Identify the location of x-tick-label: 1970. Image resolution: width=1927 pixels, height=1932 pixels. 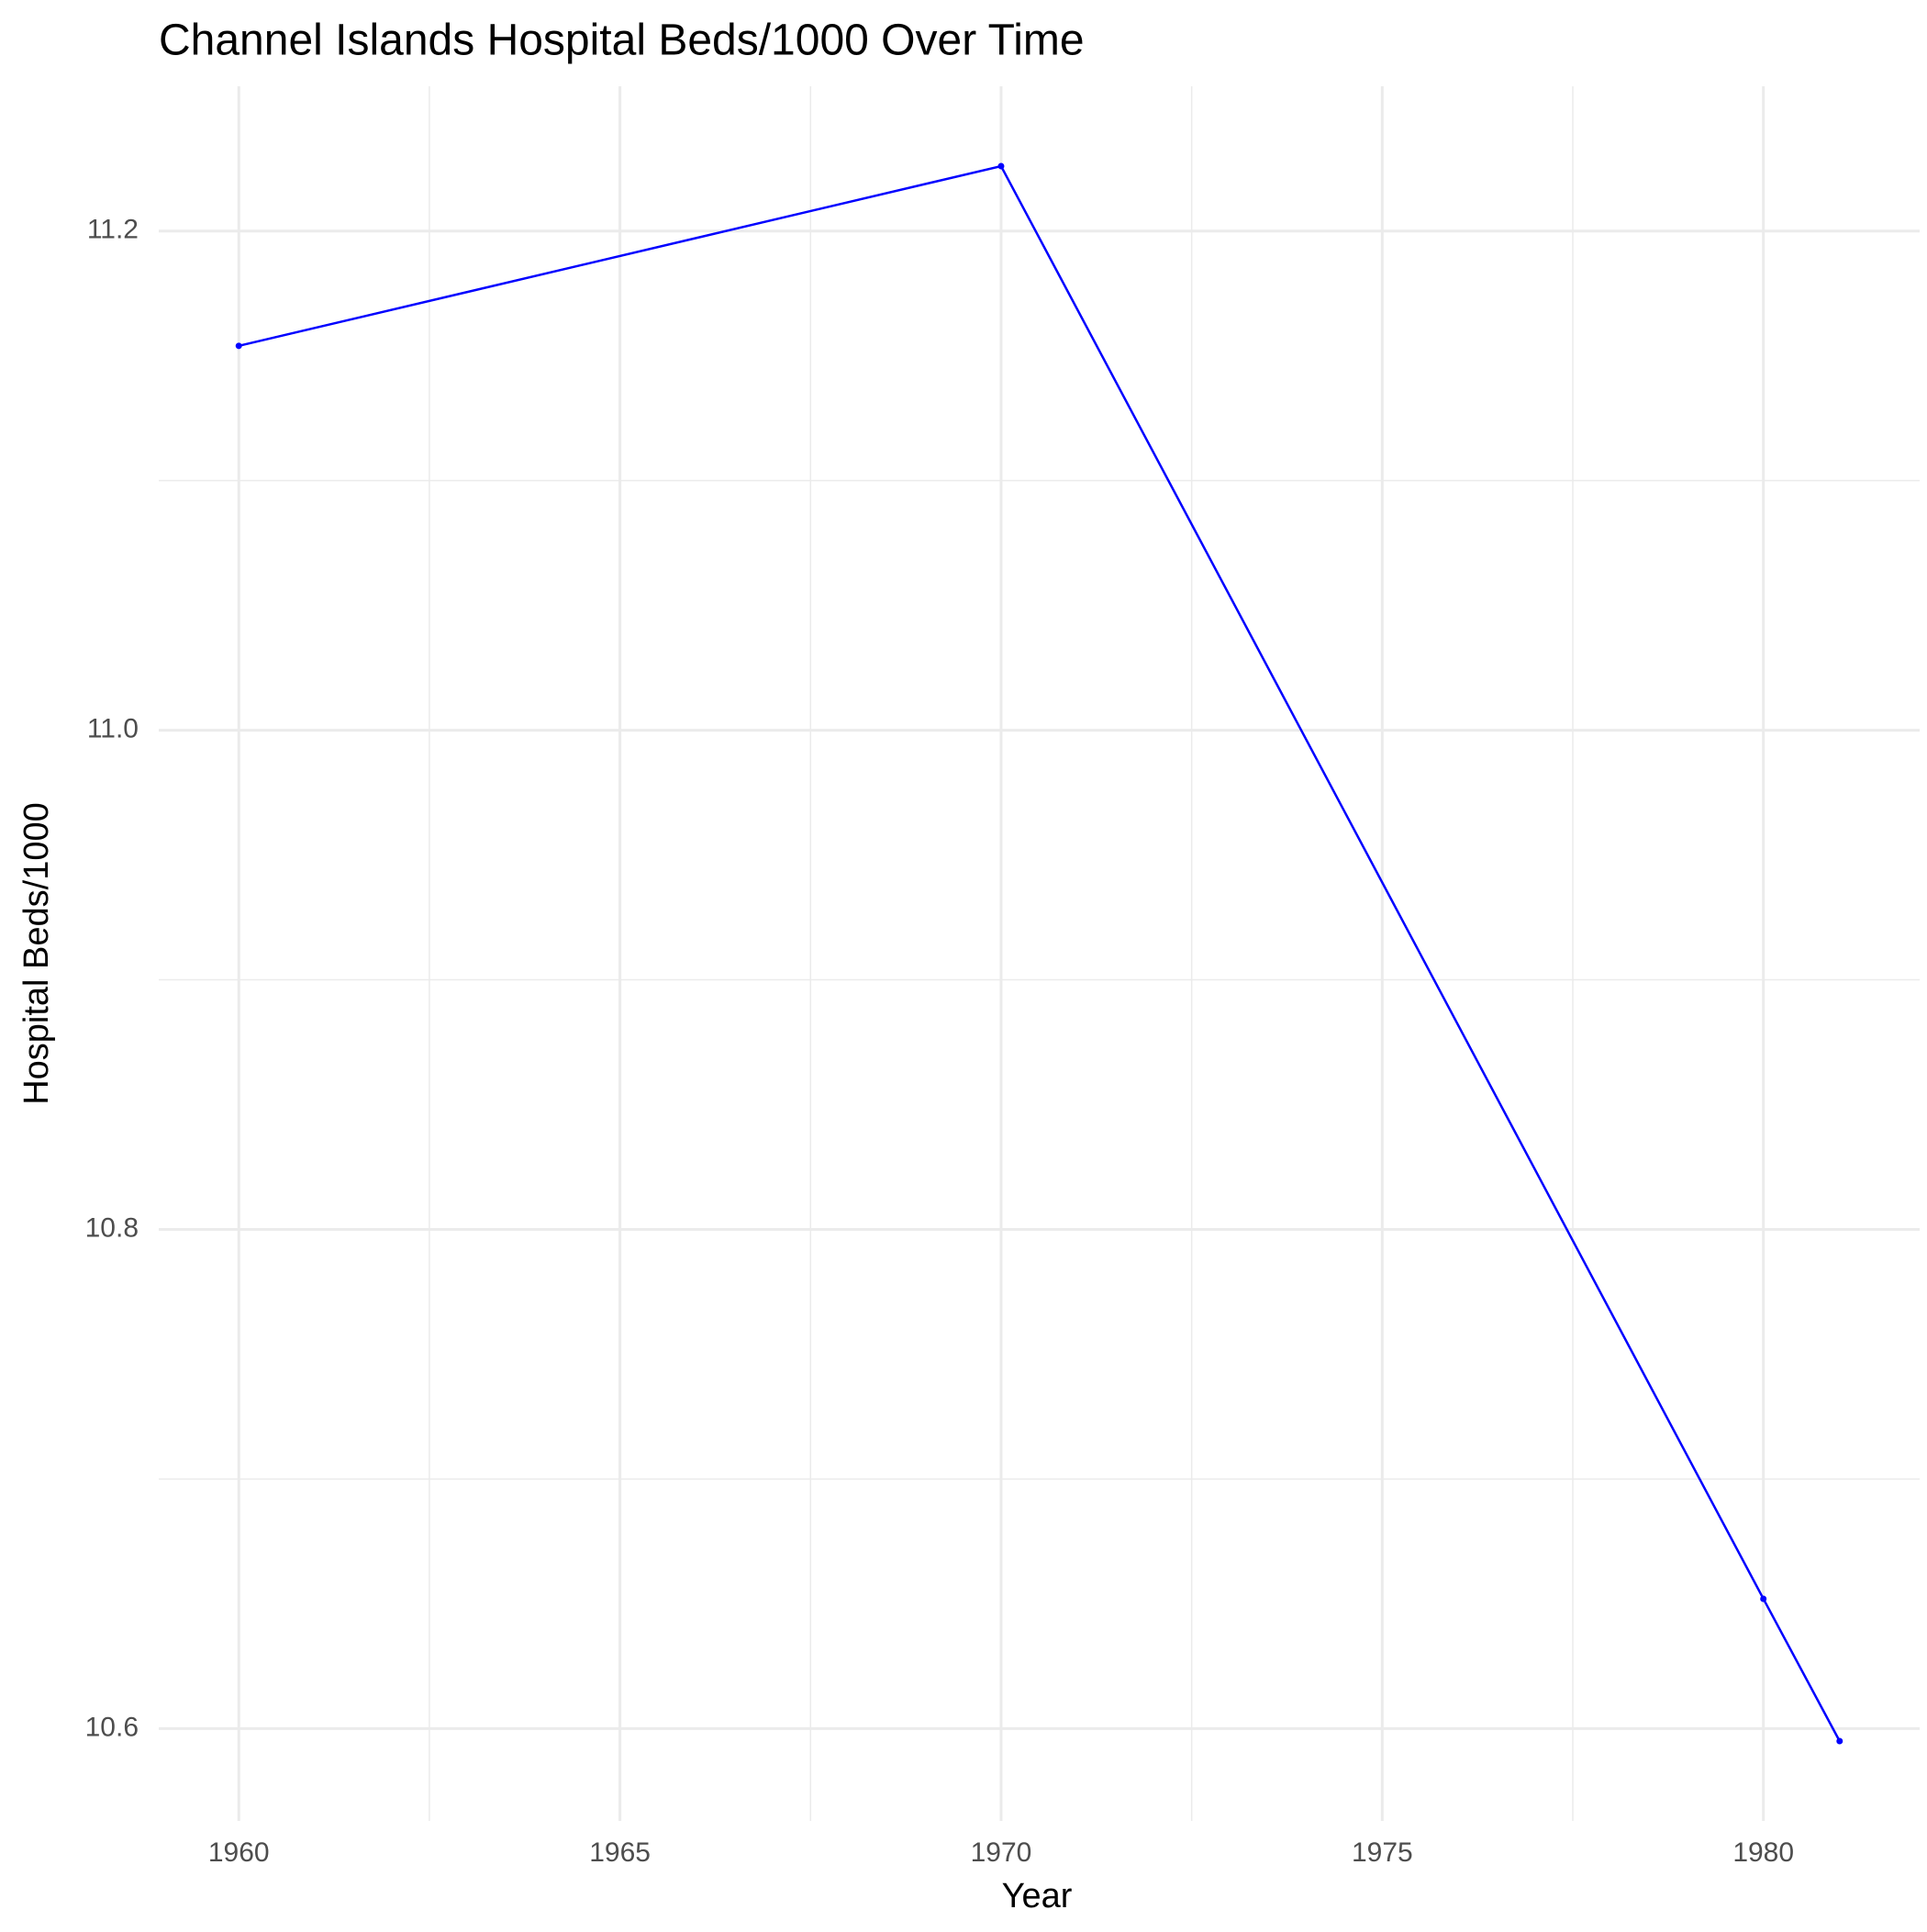
(1001, 1852).